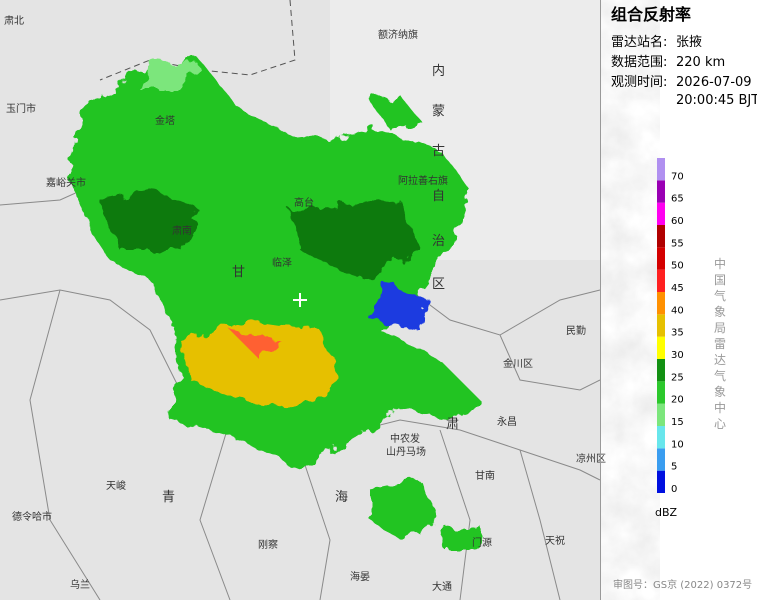 The image size is (757, 600). Describe the element at coordinates (518, 363) in the screenshot. I see `place-label: 金川区` at that location.